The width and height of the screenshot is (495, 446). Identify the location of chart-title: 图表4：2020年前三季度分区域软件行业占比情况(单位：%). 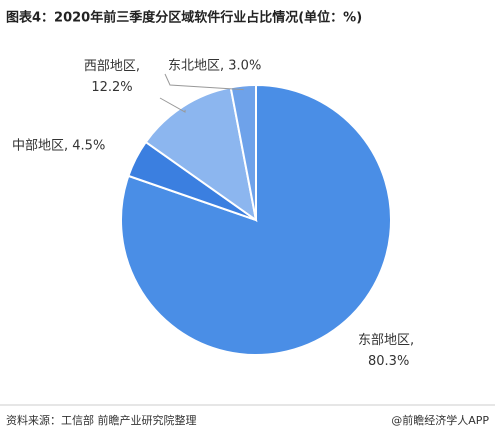
(184, 18).